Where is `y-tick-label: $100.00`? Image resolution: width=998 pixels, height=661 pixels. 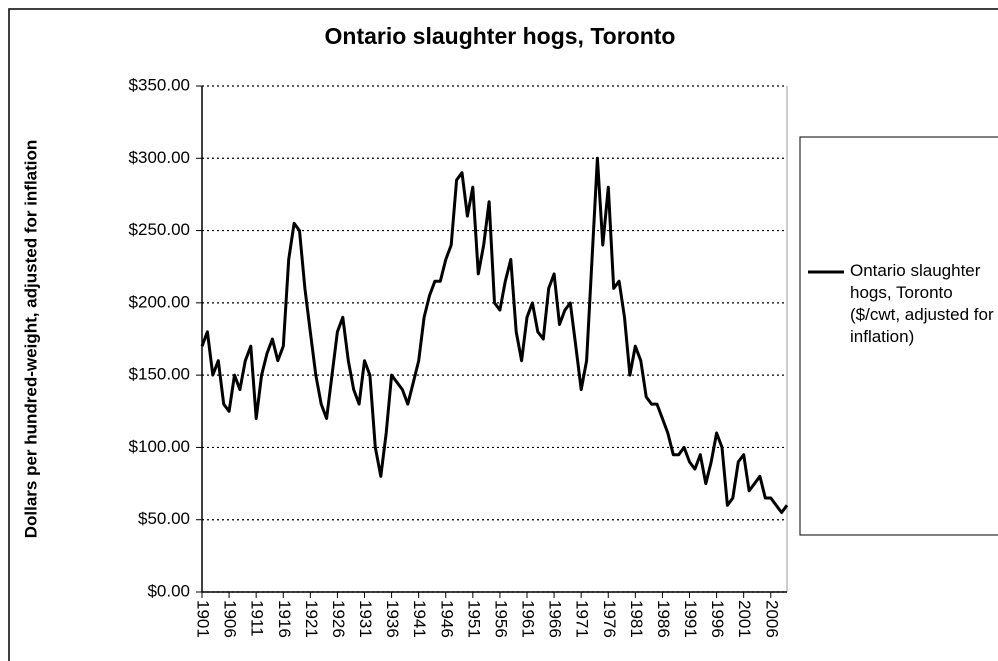 y-tick-label: $100.00 is located at coordinates (159, 446).